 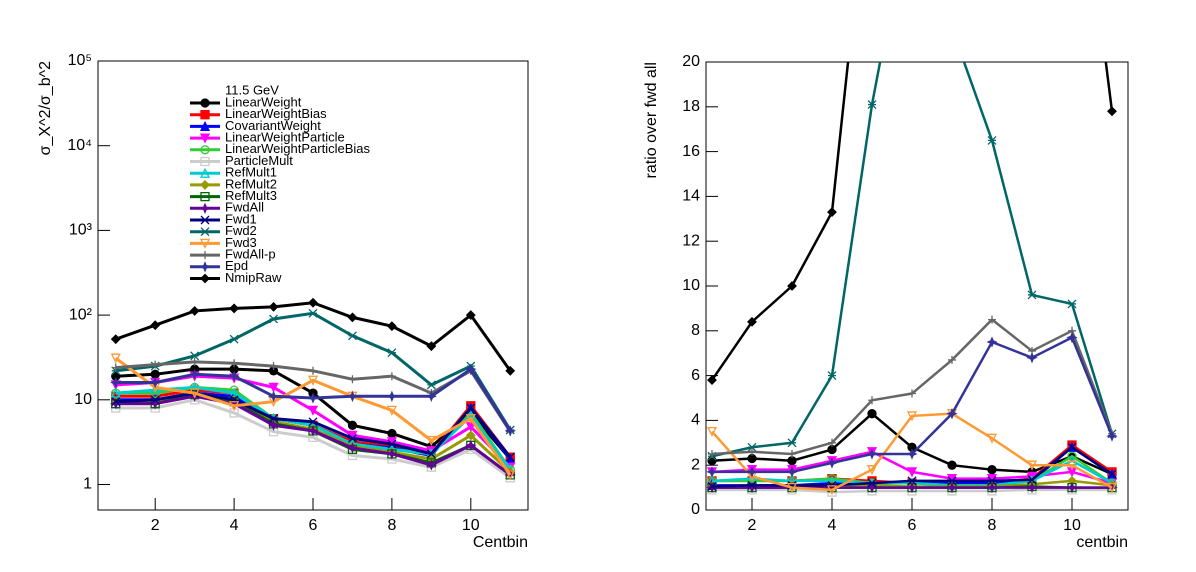 I want to click on legend-label: NmipRaw, so click(x=253, y=277).